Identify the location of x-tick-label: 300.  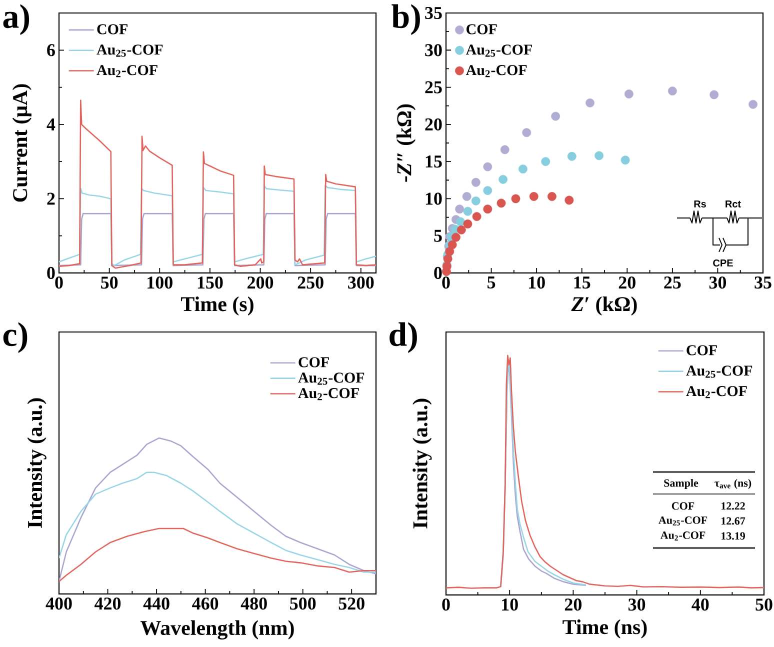
(361, 282).